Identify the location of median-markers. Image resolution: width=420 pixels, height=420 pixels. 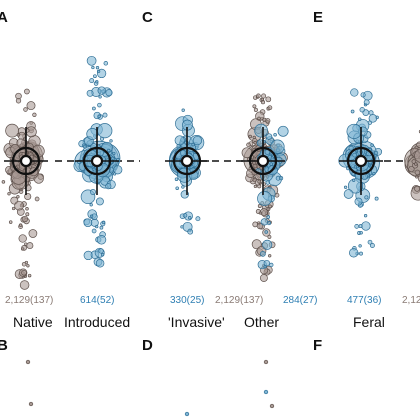
(193, 161).